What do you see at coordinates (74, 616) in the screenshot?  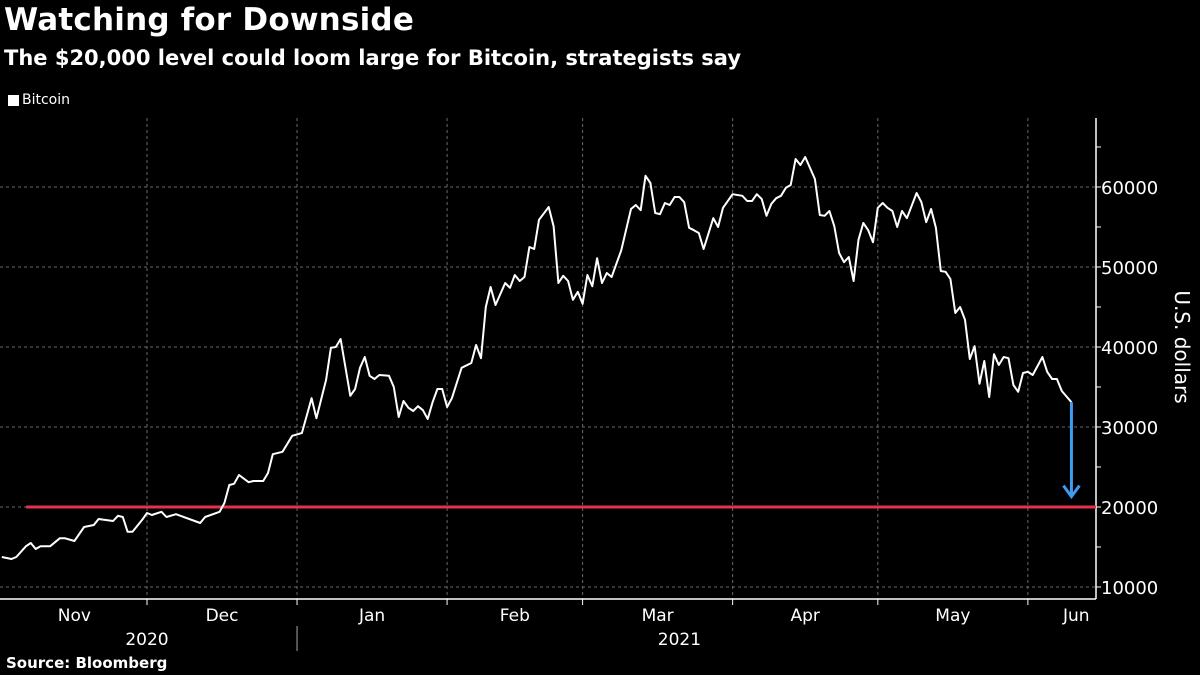 I see `x-tick-label: Nov` at bounding box center [74, 616].